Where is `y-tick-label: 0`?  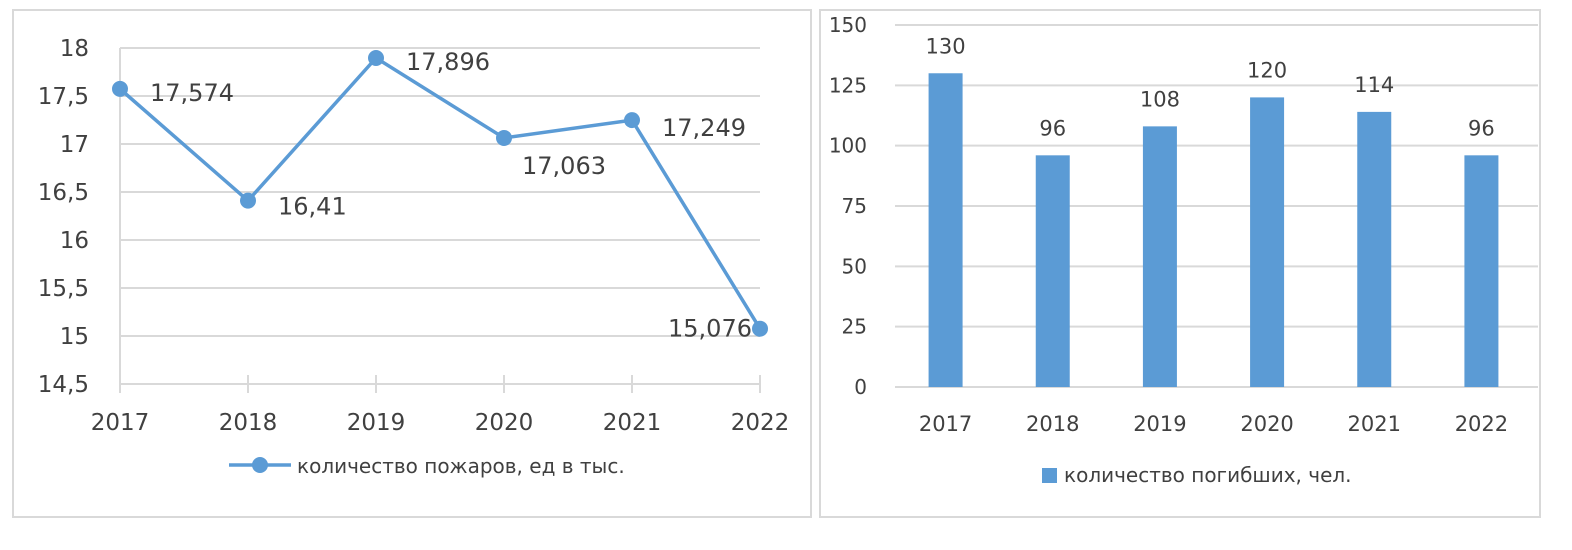
y-tick-label: 0 is located at coordinates (860, 387).